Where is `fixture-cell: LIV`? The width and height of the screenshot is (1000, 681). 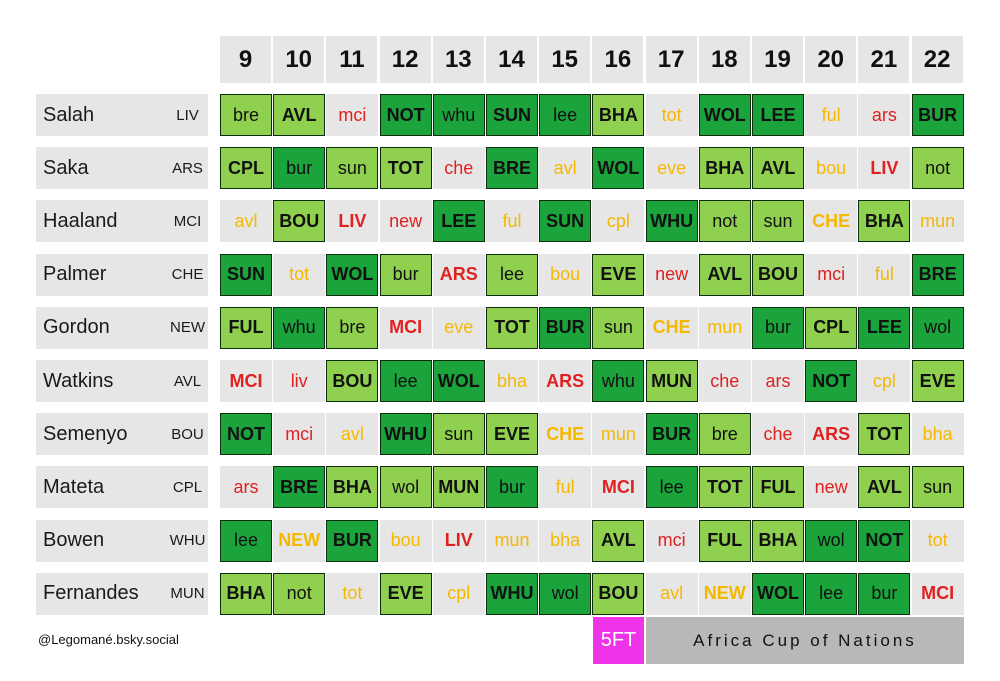
fixture-cell: LIV is located at coordinates (884, 168).